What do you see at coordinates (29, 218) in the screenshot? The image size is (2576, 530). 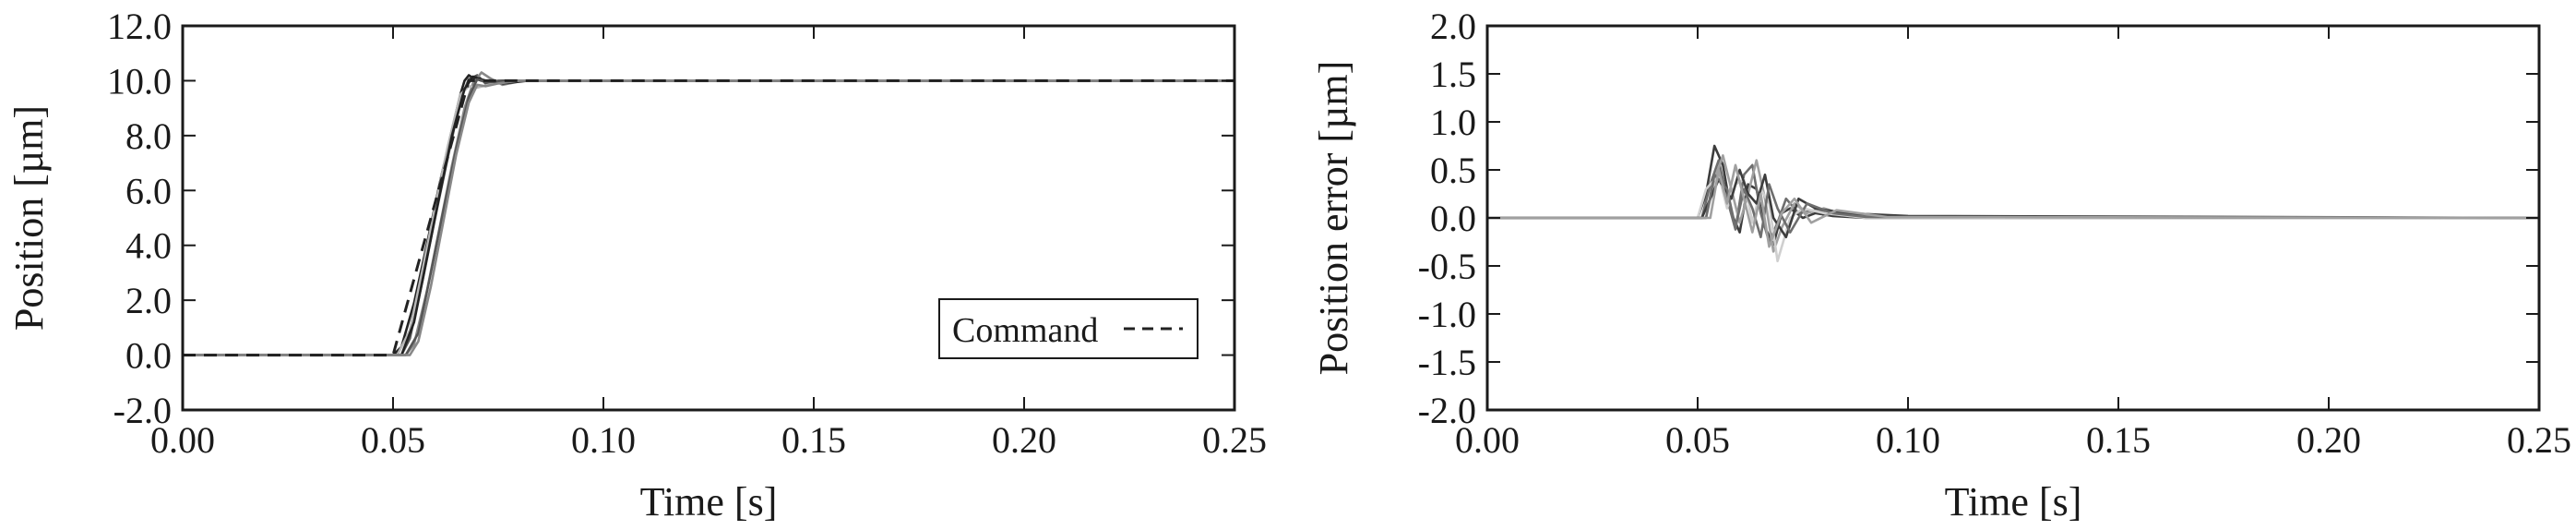 I see `y-axis-title: Position [µm]` at bounding box center [29, 218].